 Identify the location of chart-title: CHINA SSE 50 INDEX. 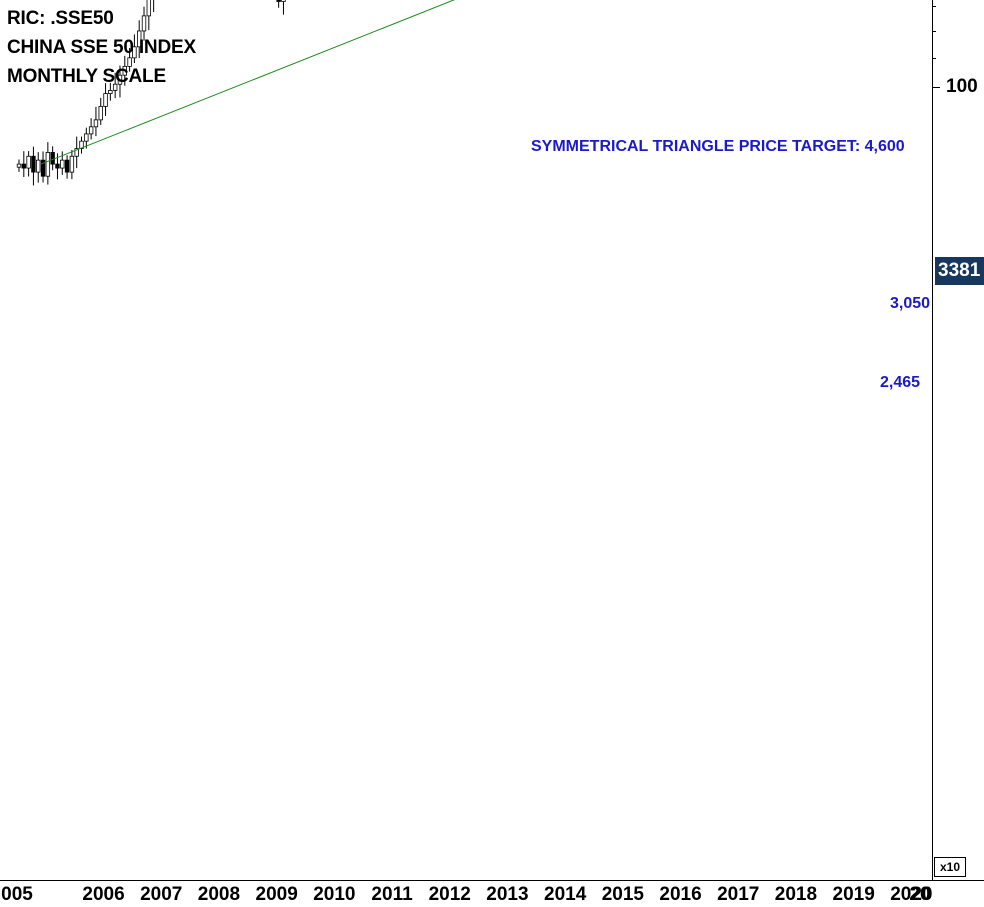
(101, 47).